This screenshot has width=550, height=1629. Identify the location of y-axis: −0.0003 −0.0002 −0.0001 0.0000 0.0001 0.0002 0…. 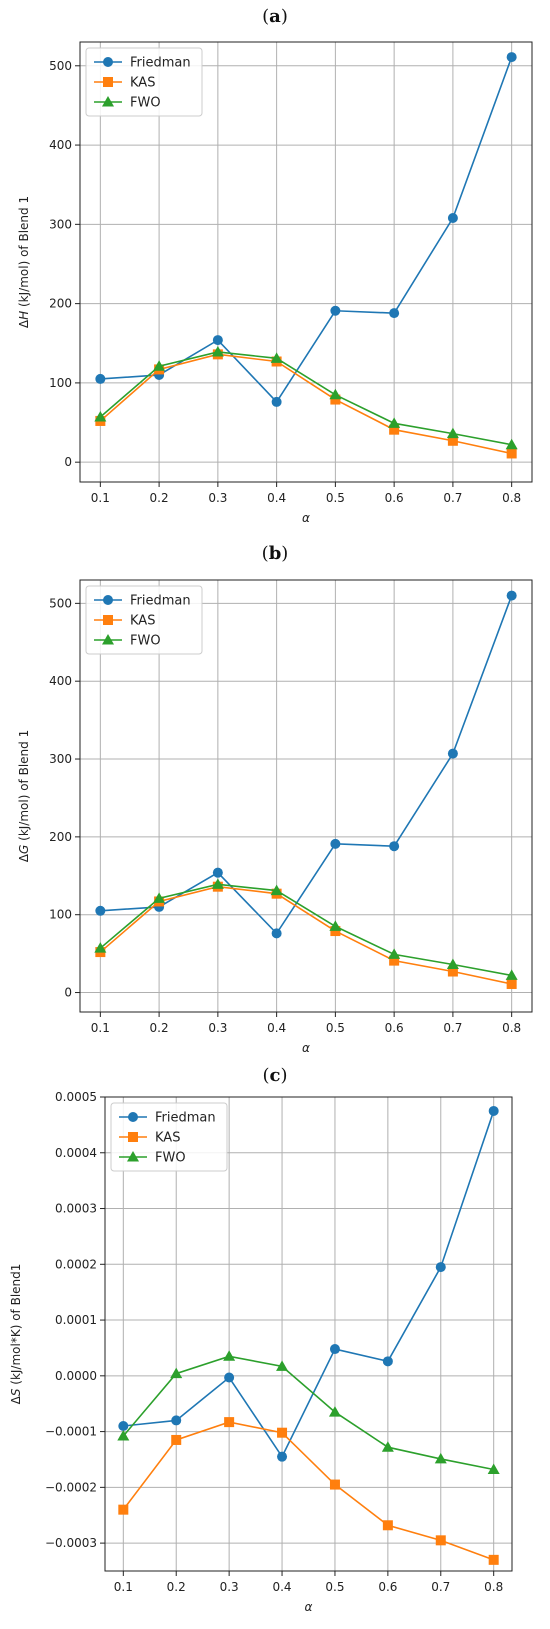
(75, 1320).